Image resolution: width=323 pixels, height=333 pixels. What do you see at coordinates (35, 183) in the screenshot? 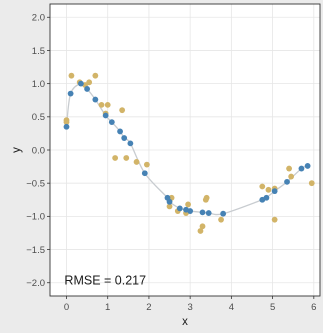
I see `y-tick-label: −0.5` at bounding box center [35, 183].